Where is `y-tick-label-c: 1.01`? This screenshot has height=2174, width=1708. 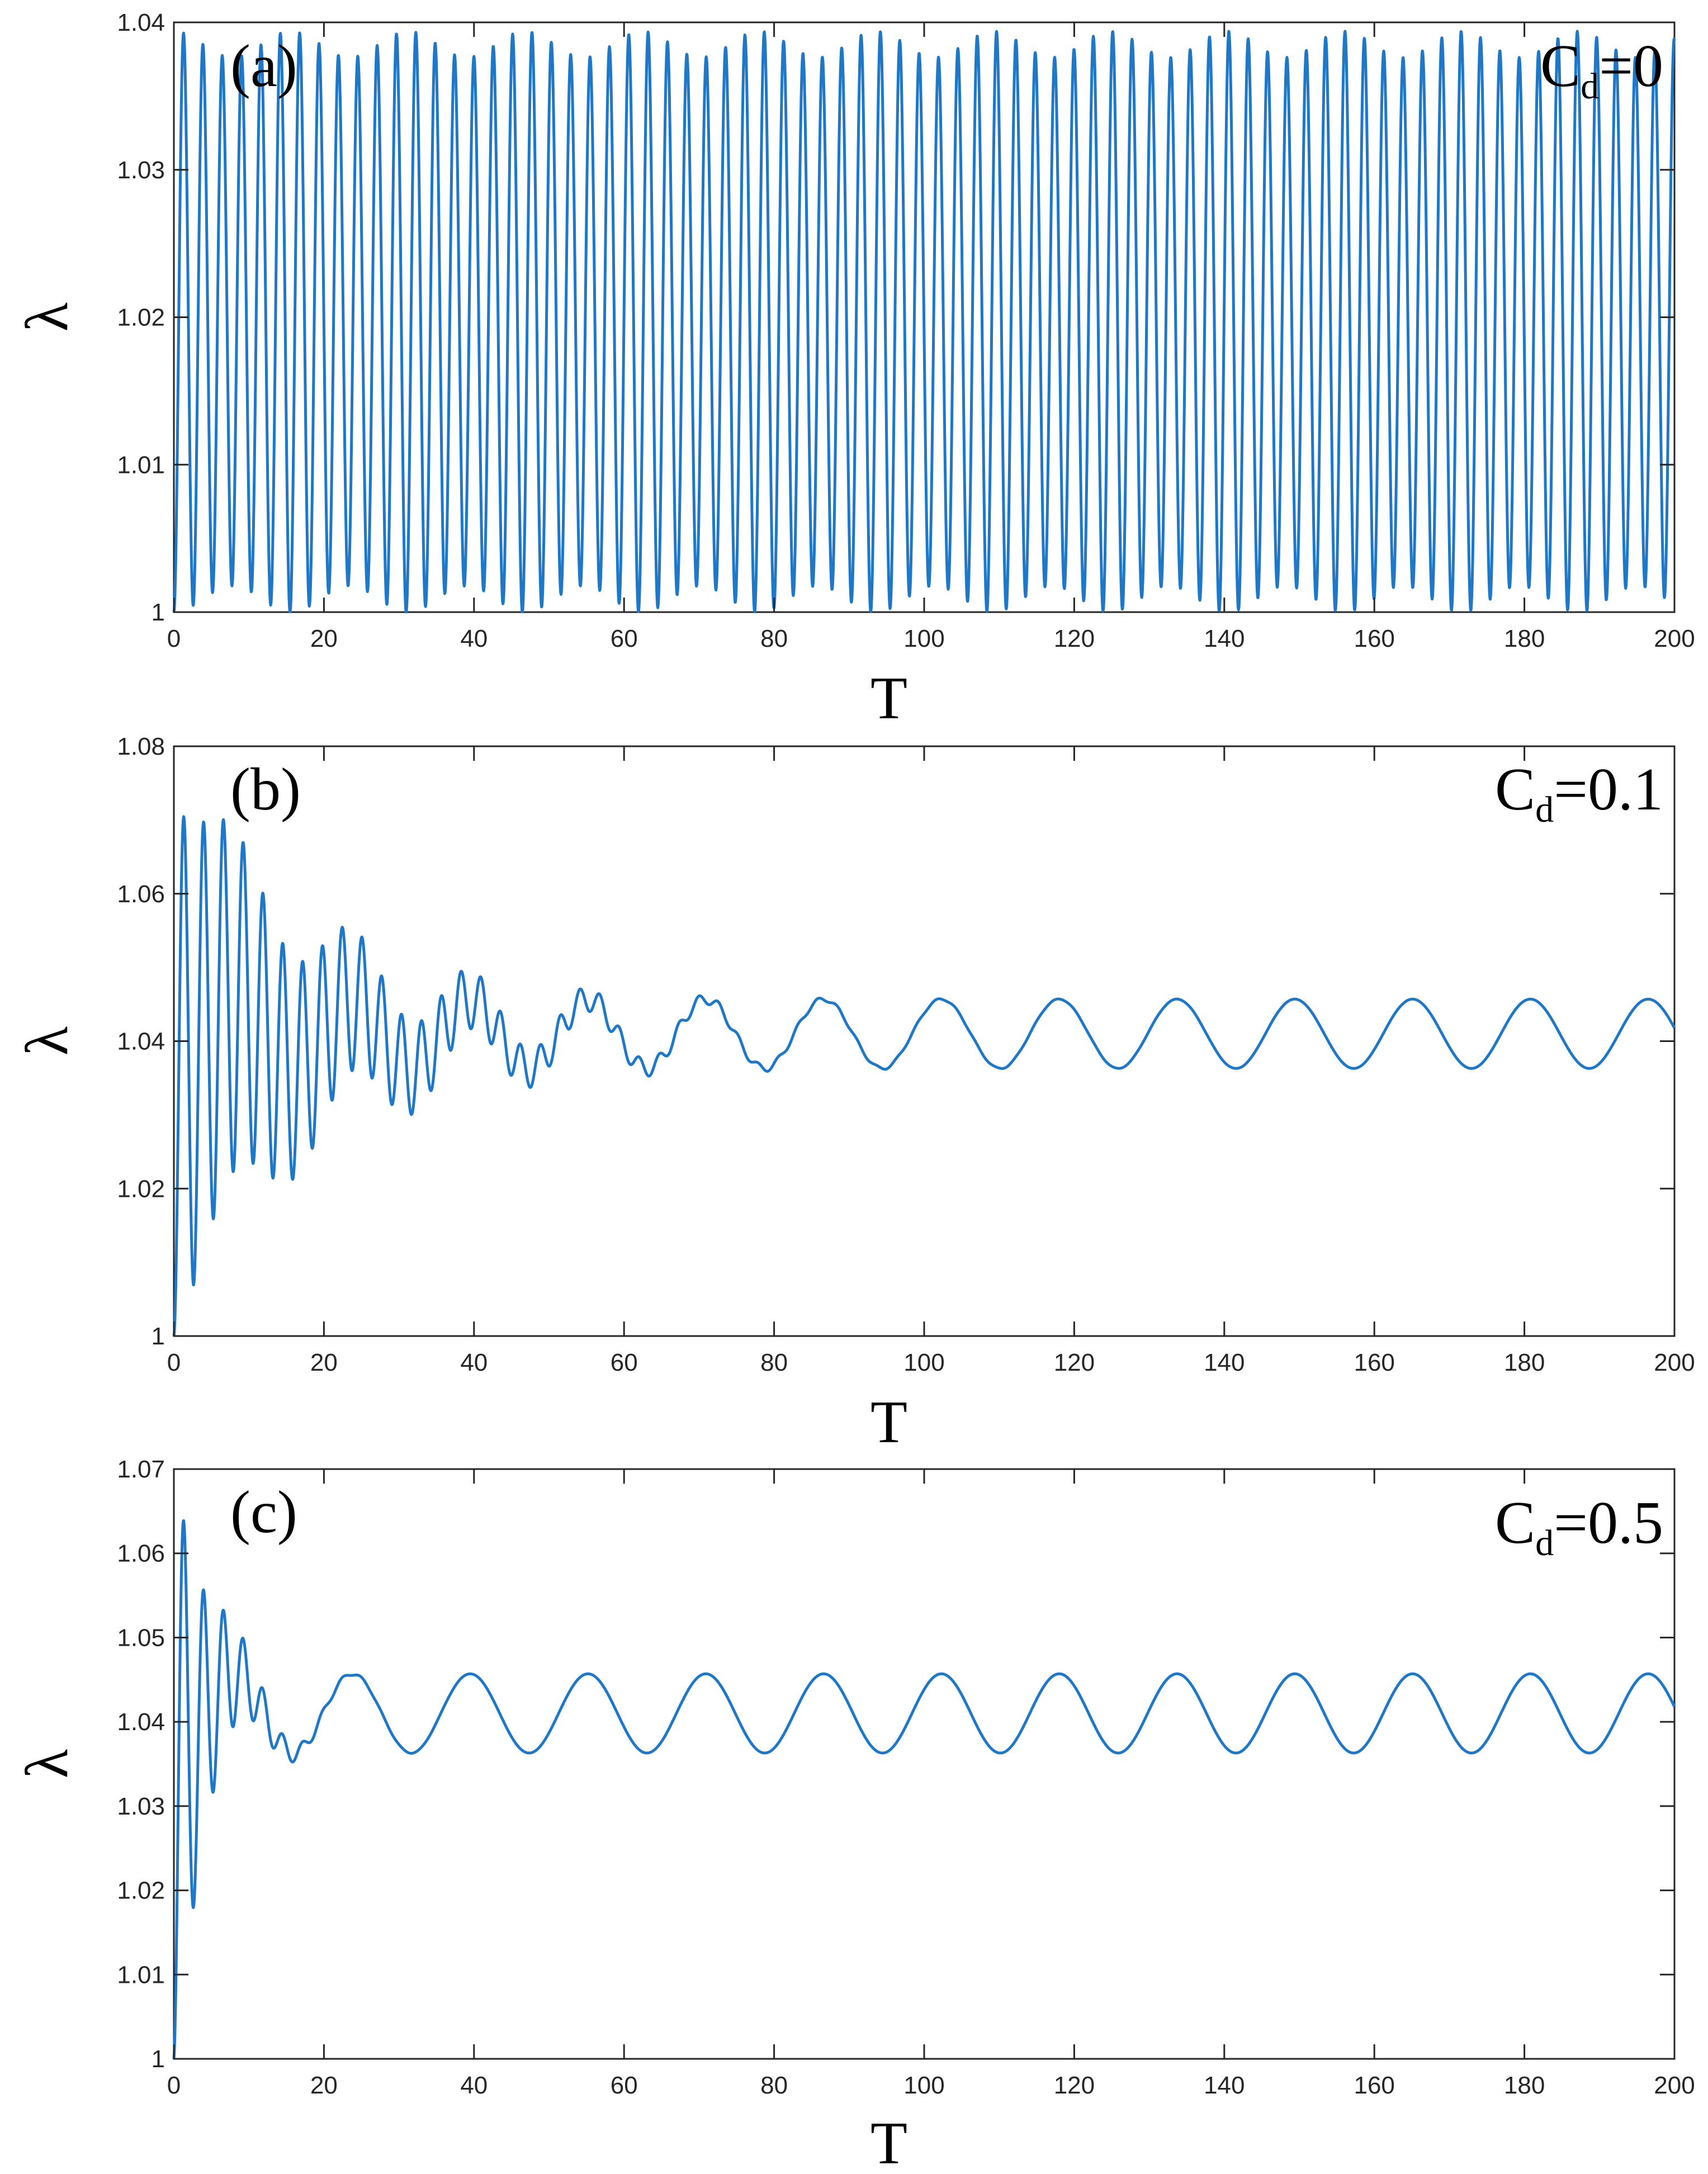 y-tick-label-c: 1.01 is located at coordinates (141, 1974).